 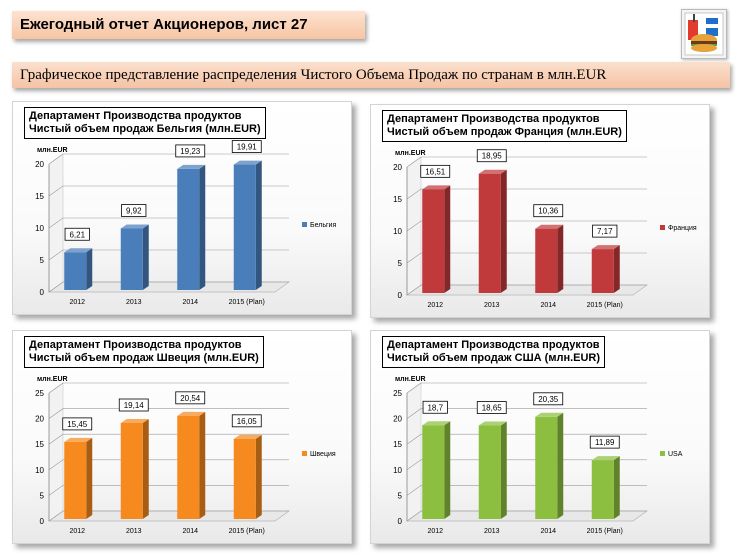 What do you see at coordinates (704, 34) in the screenshot?
I see `fast-food-icon` at bounding box center [704, 34].